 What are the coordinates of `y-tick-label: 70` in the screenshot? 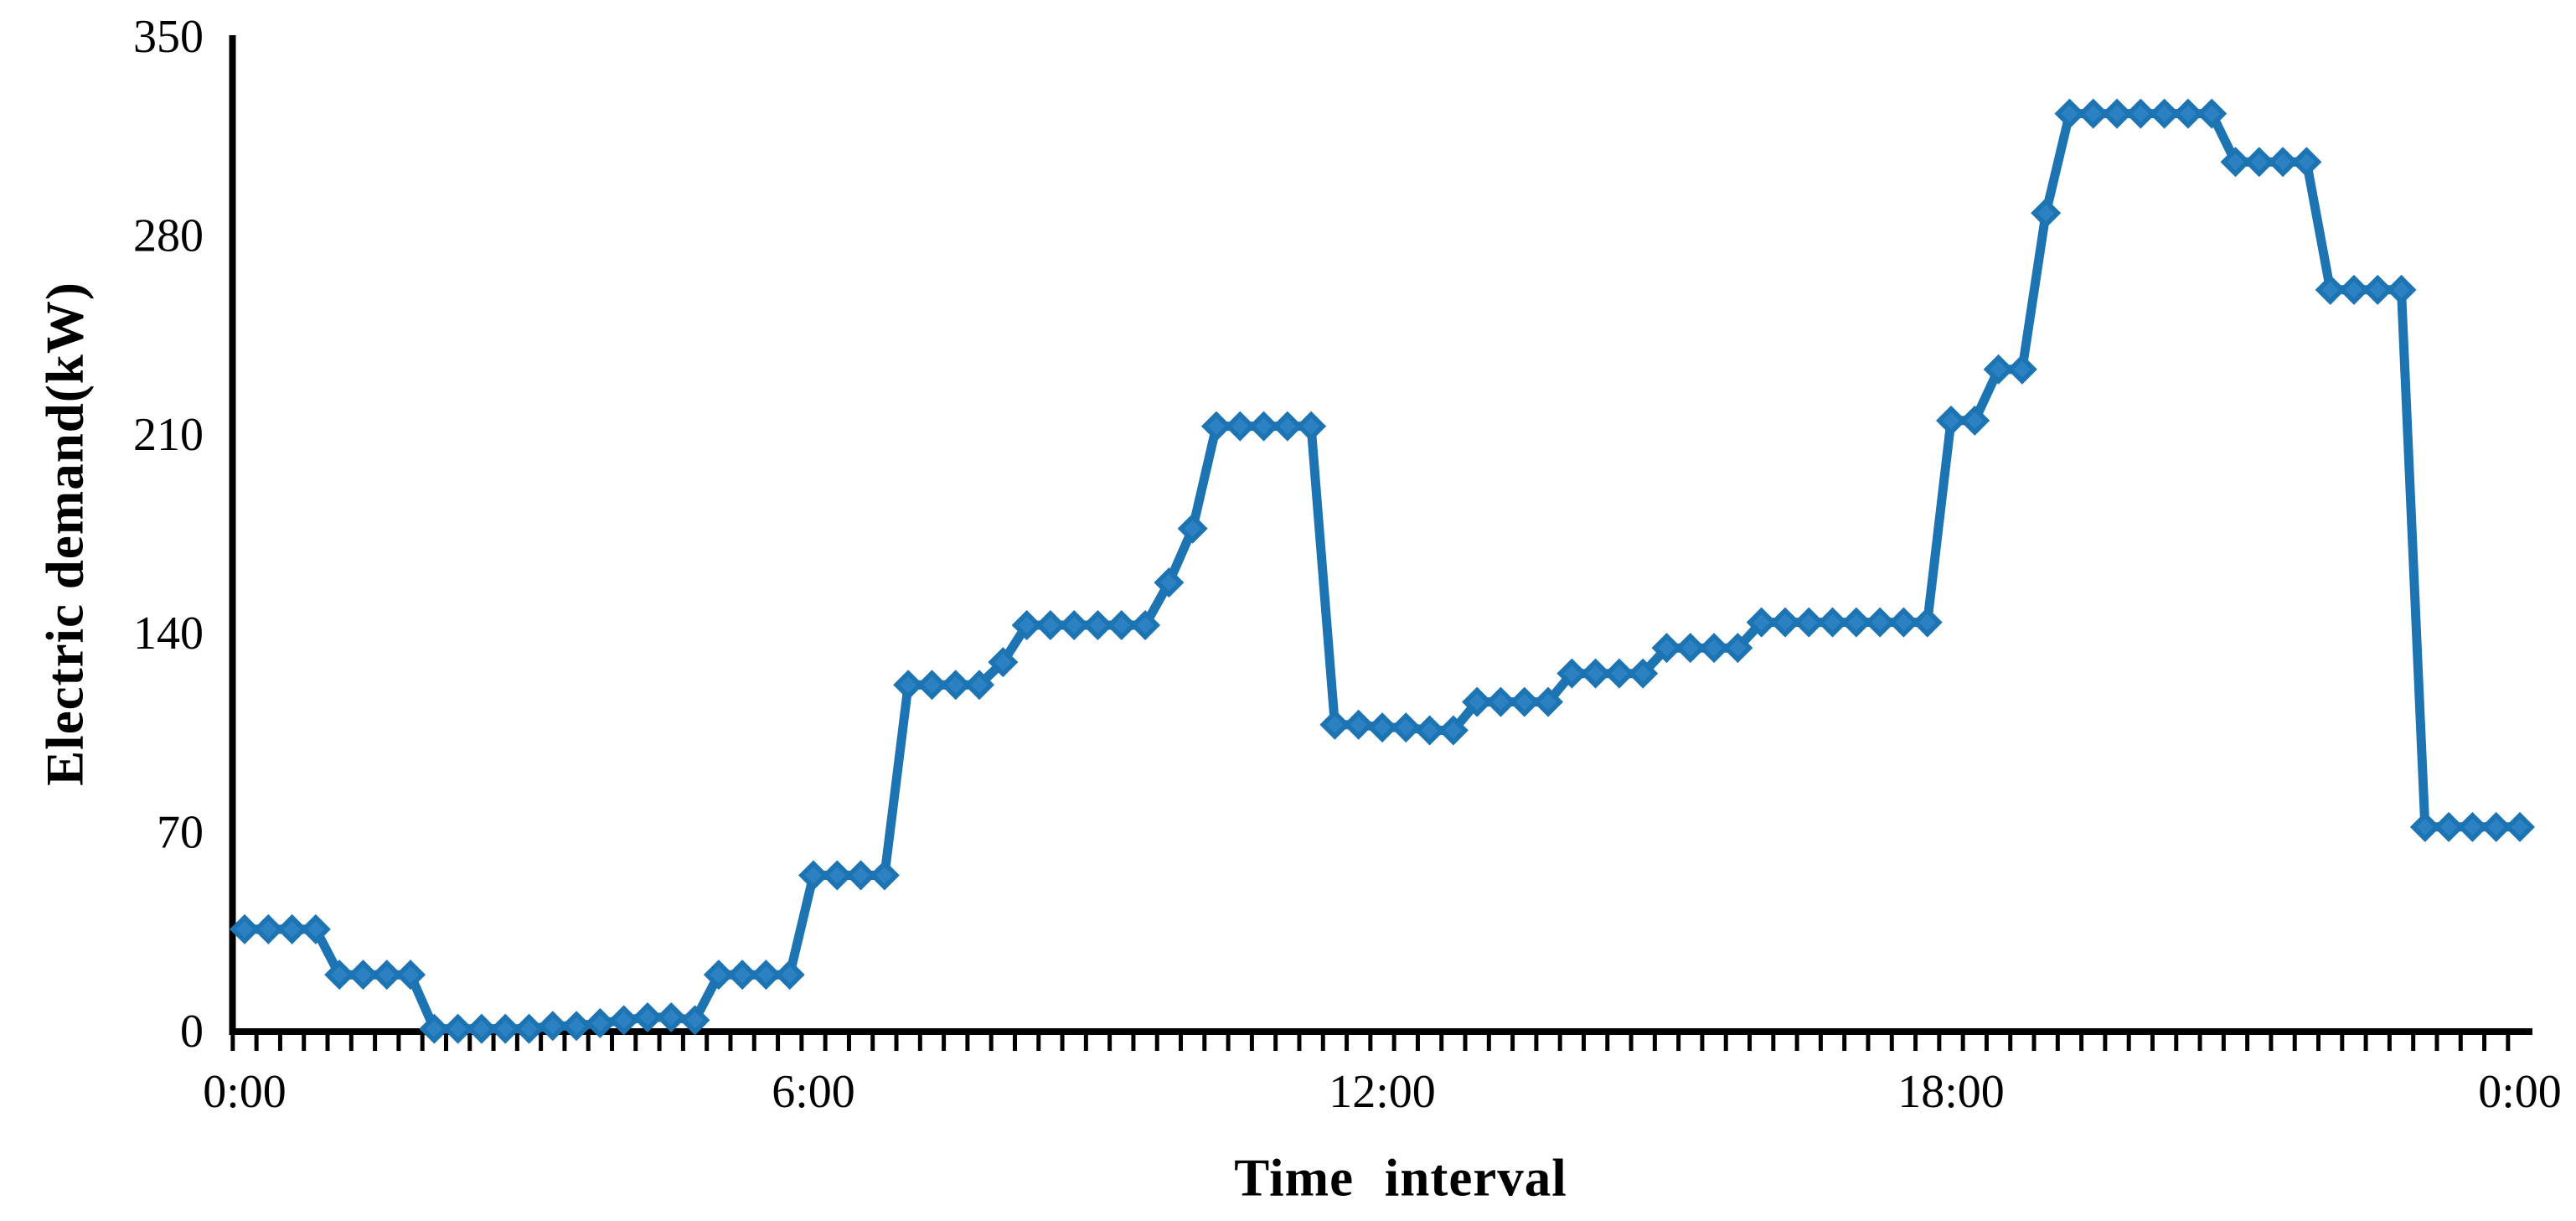 It's located at (180, 833).